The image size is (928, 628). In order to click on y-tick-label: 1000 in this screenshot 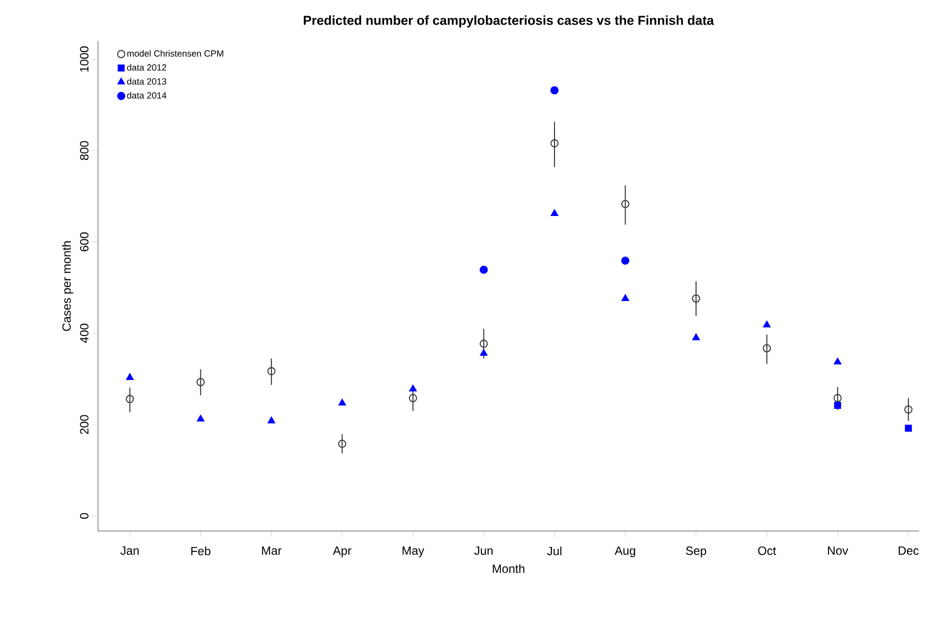, I will do `click(84, 59)`.